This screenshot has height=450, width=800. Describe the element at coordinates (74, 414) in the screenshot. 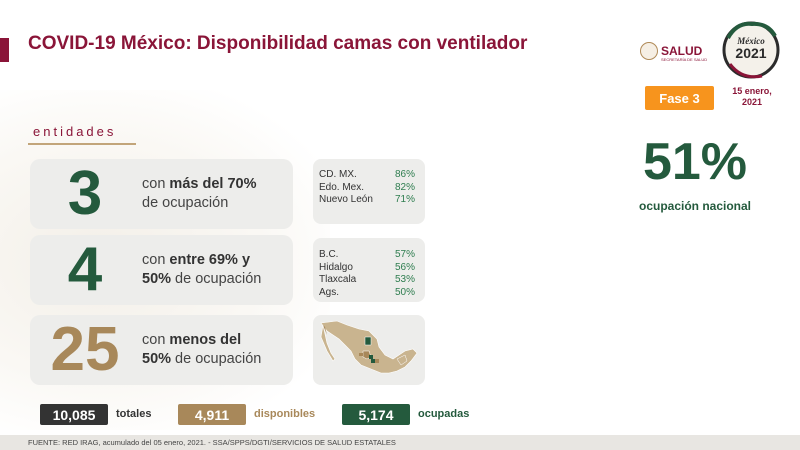

I see `total-value-box: 10,085` at that location.